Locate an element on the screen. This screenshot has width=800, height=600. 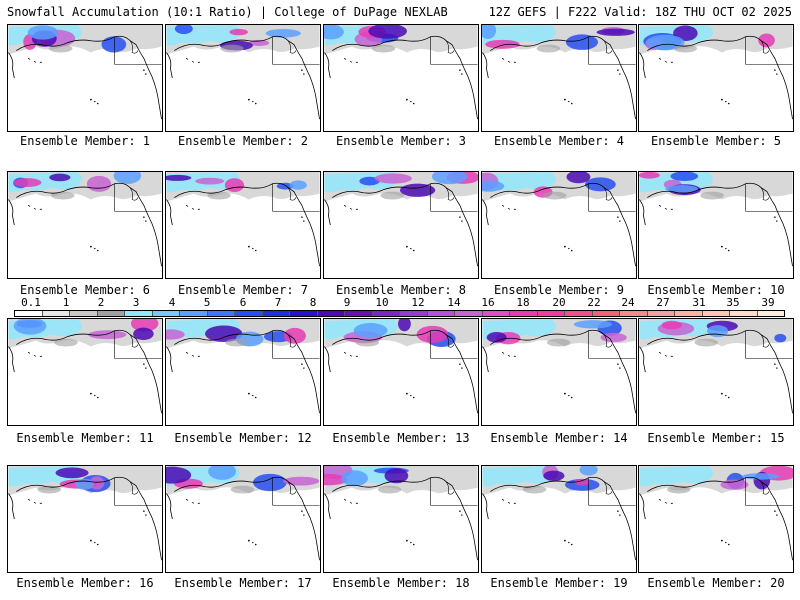
colorbar-tick-label: 1 is located at coordinates (66, 302).